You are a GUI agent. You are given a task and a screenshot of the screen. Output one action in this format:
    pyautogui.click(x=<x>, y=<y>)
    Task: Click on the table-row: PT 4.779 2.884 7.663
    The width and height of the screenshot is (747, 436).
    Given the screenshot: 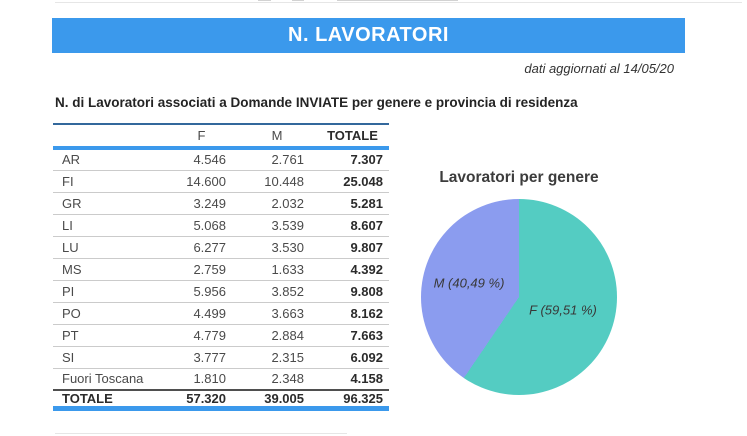 What is the action you would take?
    pyautogui.click(x=221, y=335)
    